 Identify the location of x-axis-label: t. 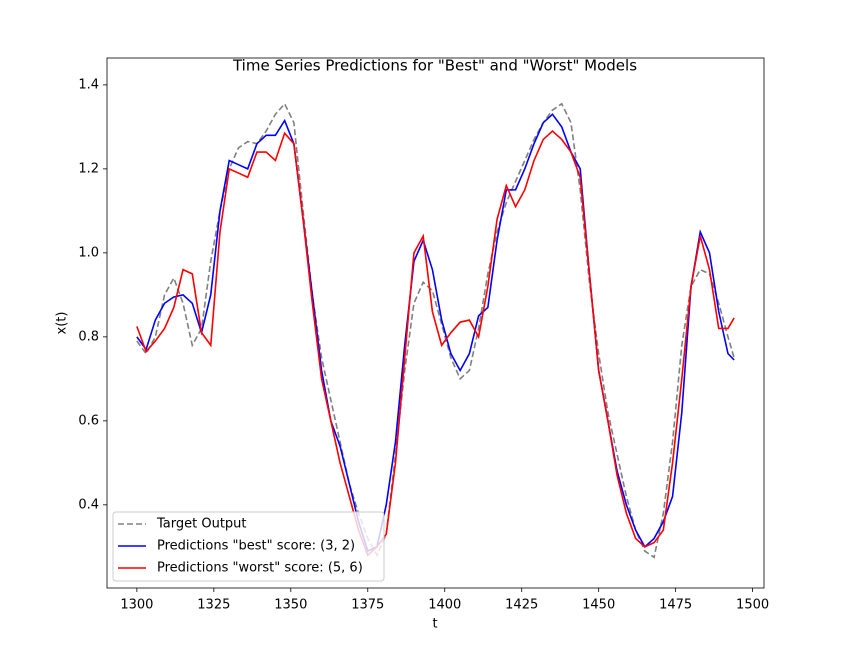
(434, 624).